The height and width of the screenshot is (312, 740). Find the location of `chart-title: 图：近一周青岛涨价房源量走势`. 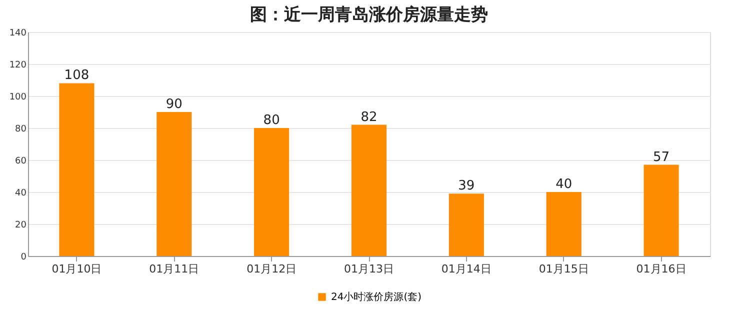

chart-title: 图：近一周青岛涨价房源量走势 is located at coordinates (369, 15).